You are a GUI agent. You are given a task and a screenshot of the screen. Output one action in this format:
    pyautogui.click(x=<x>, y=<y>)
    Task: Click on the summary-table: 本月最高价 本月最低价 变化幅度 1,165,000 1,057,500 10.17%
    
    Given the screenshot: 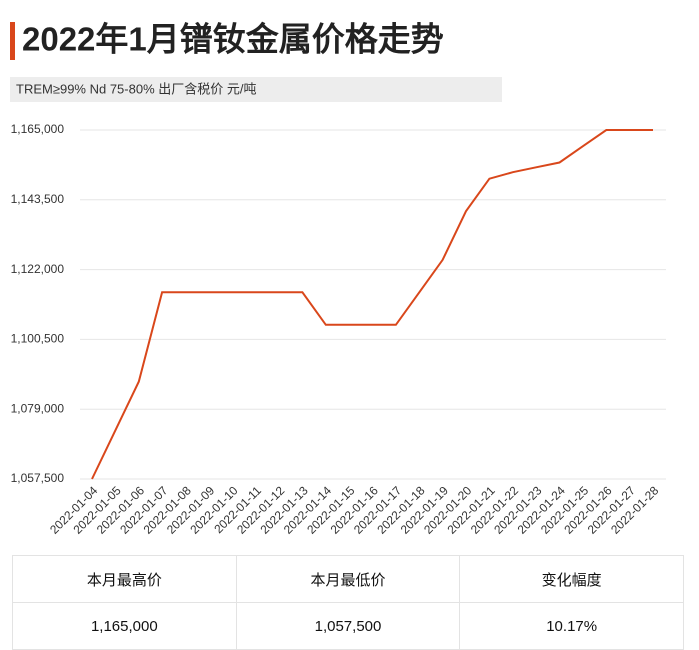 What is the action you would take?
    pyautogui.click(x=348, y=602)
    